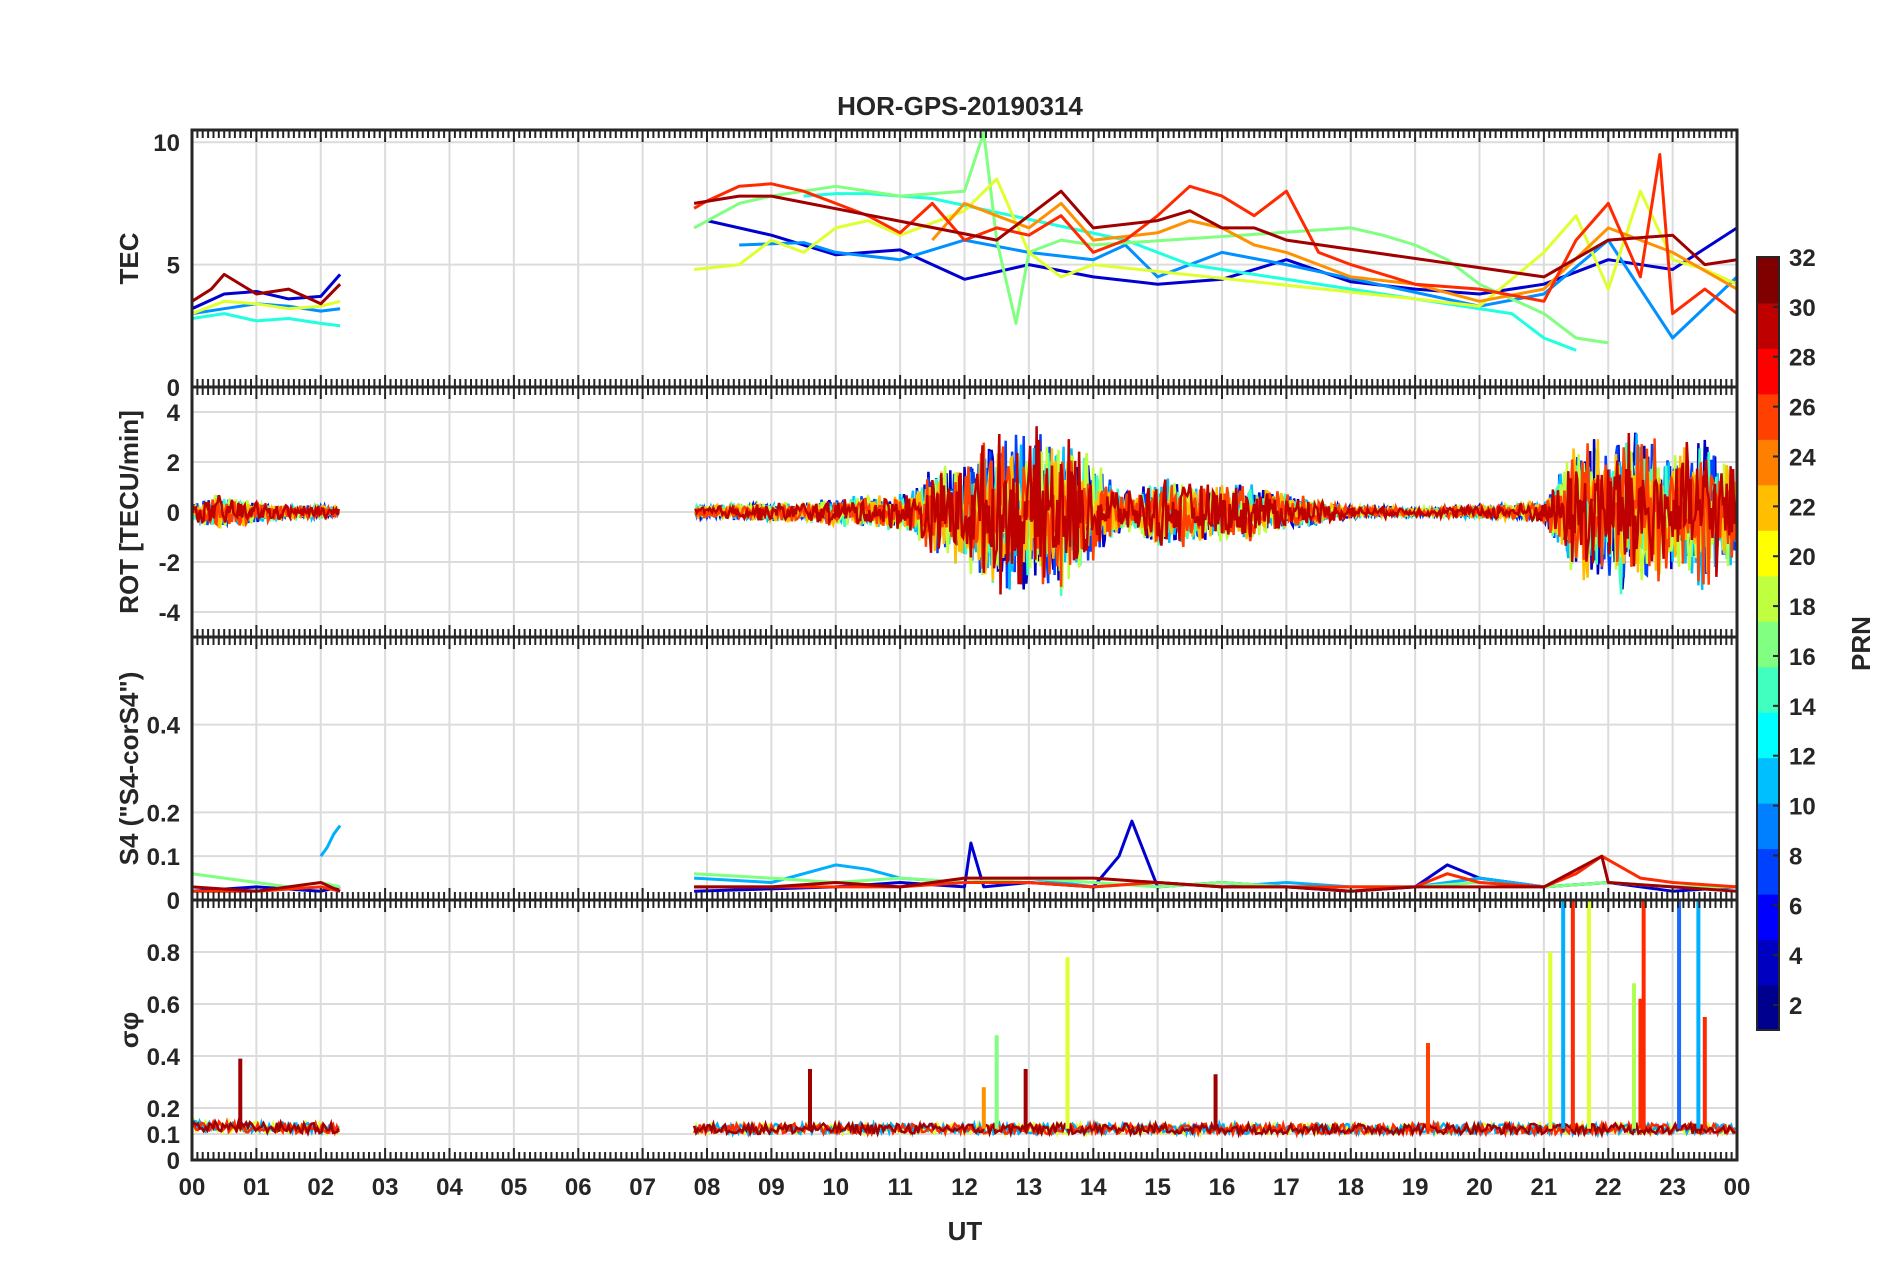 The height and width of the screenshot is (1272, 1902). Describe the element at coordinates (1802, 807) in the screenshot. I see `colorbar-tick-label: 10` at that location.